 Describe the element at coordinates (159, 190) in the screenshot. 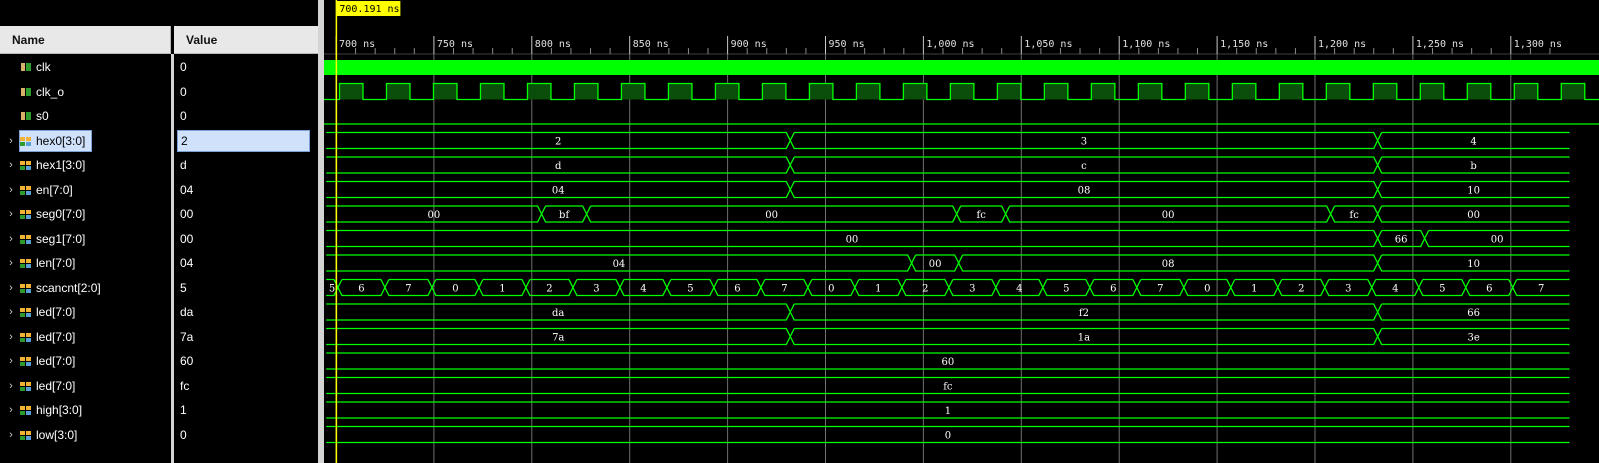

I see `signal-row: › en[7:0] 04` at that location.